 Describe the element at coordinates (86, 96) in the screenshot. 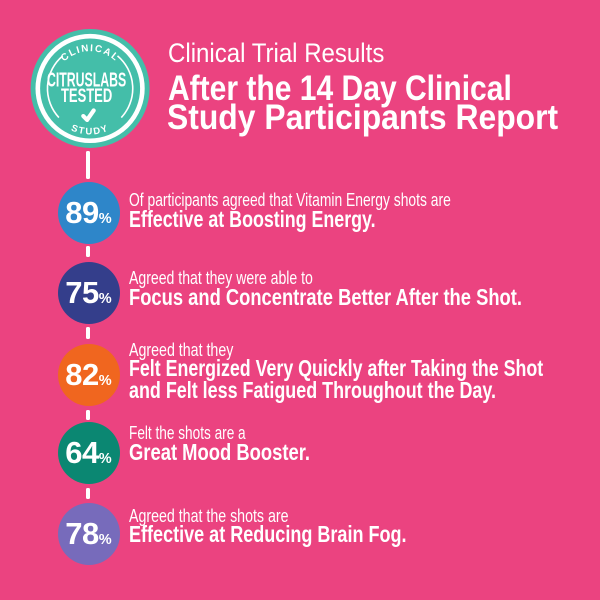

I see `svg-text: TESTED` at that location.